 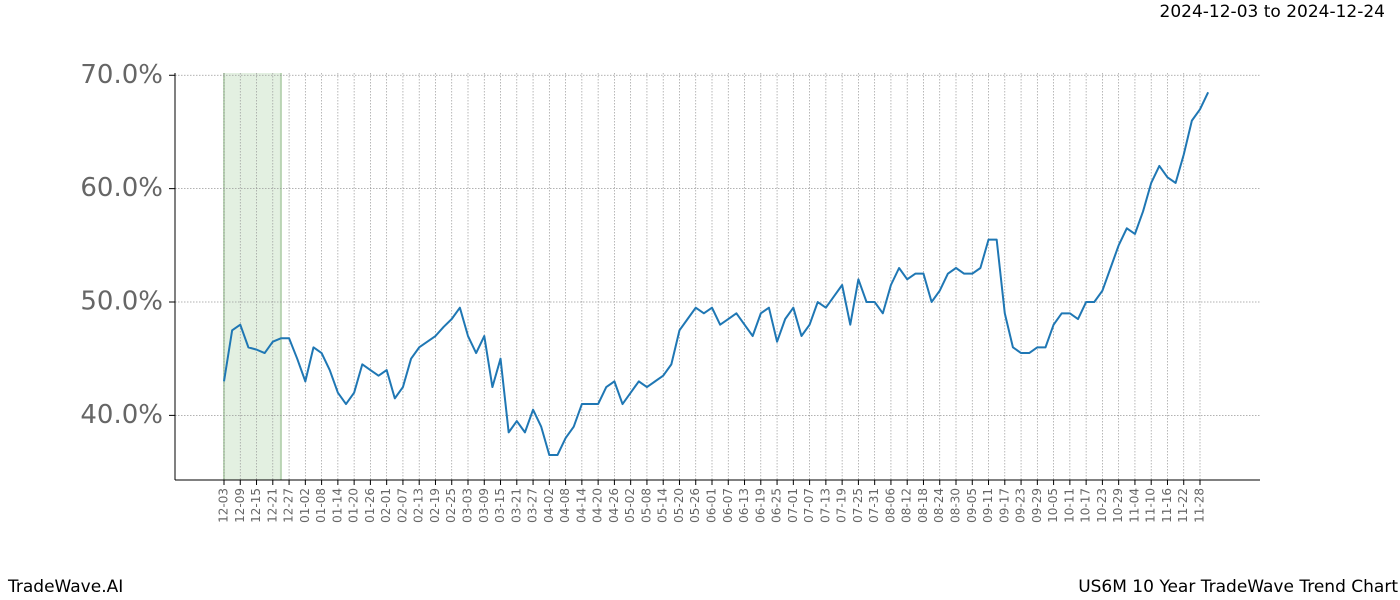 I want to click on x-tick-label: 05-20, so click(x=679, y=505).